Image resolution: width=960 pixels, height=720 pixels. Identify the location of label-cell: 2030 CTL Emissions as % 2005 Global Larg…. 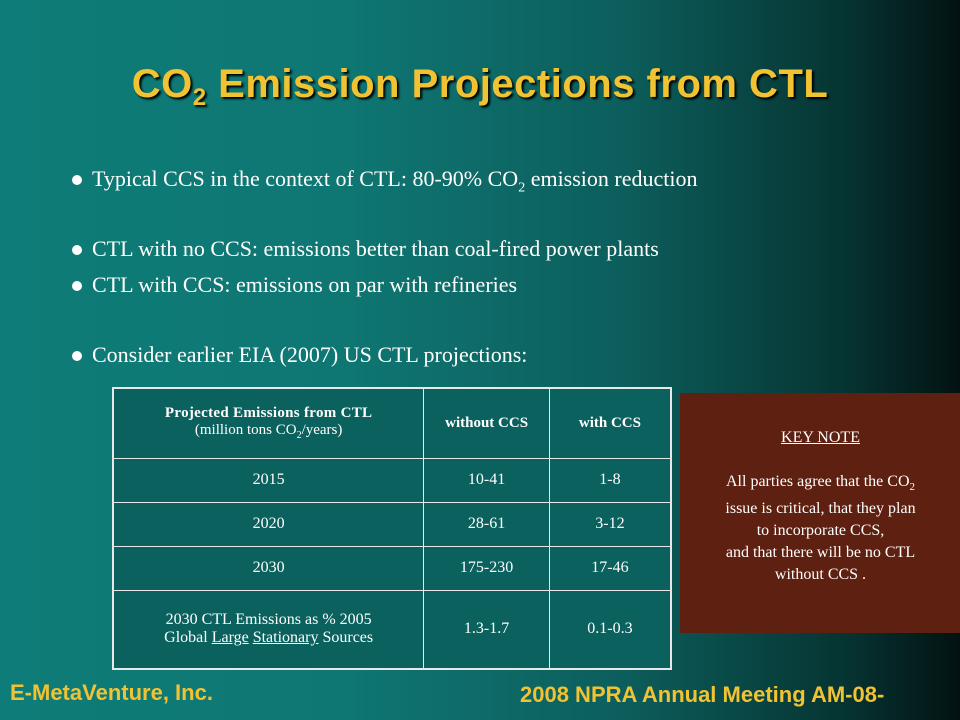
(268, 629).